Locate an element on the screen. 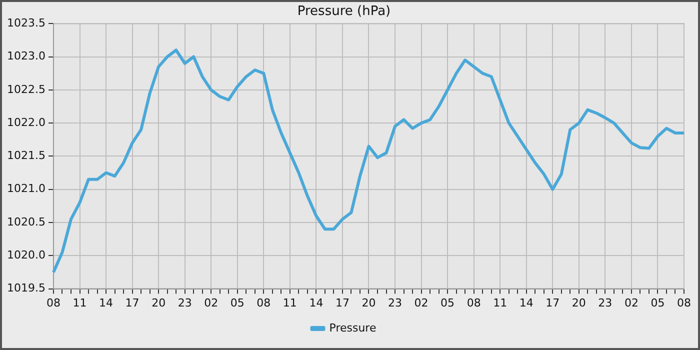  y-tick-label: 1023.0 is located at coordinates (26, 56).